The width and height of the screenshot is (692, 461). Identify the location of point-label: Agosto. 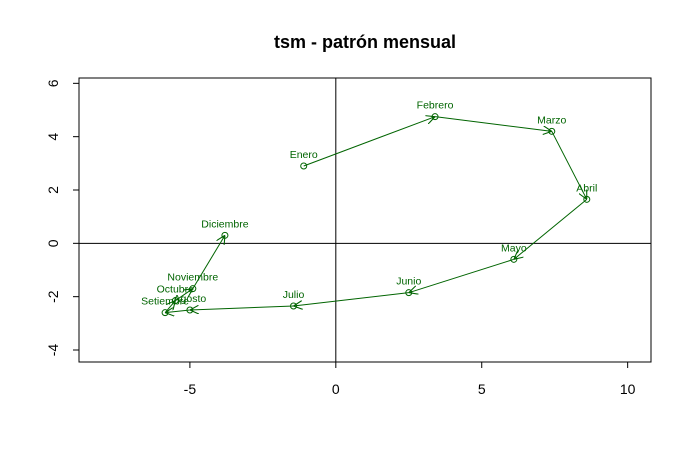
(190, 299).